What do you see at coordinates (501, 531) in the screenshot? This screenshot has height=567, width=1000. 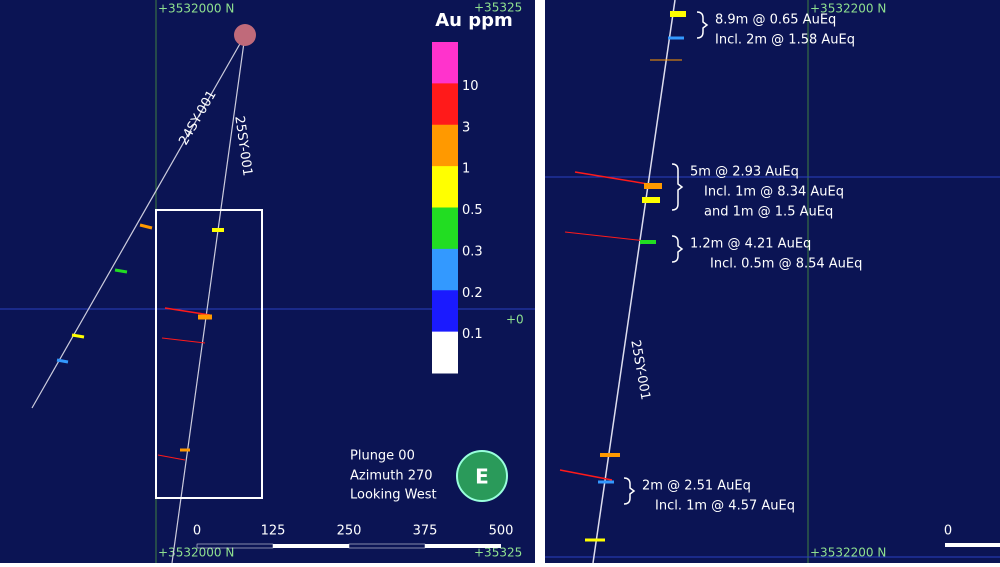 I see `scale-label: 500` at bounding box center [501, 531].